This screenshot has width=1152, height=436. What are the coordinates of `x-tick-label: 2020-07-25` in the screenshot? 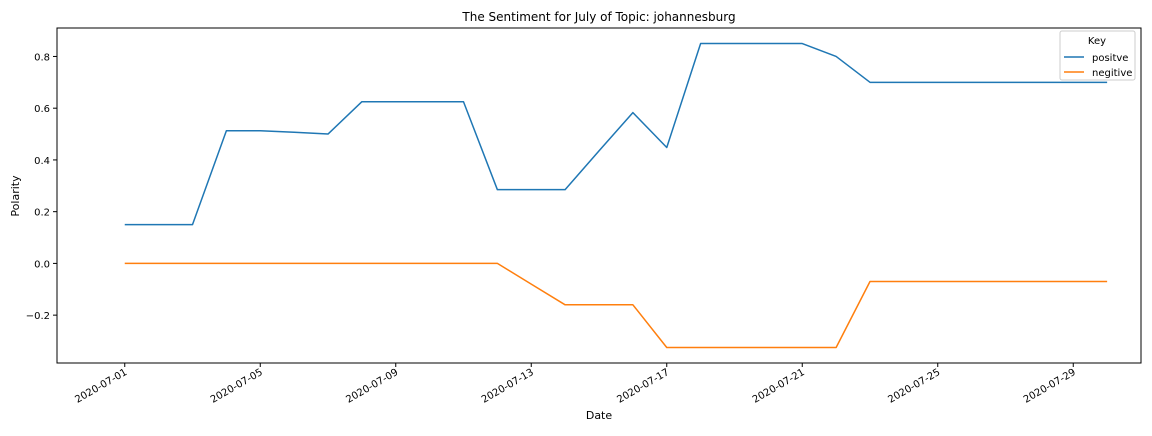 It's located at (914, 386).